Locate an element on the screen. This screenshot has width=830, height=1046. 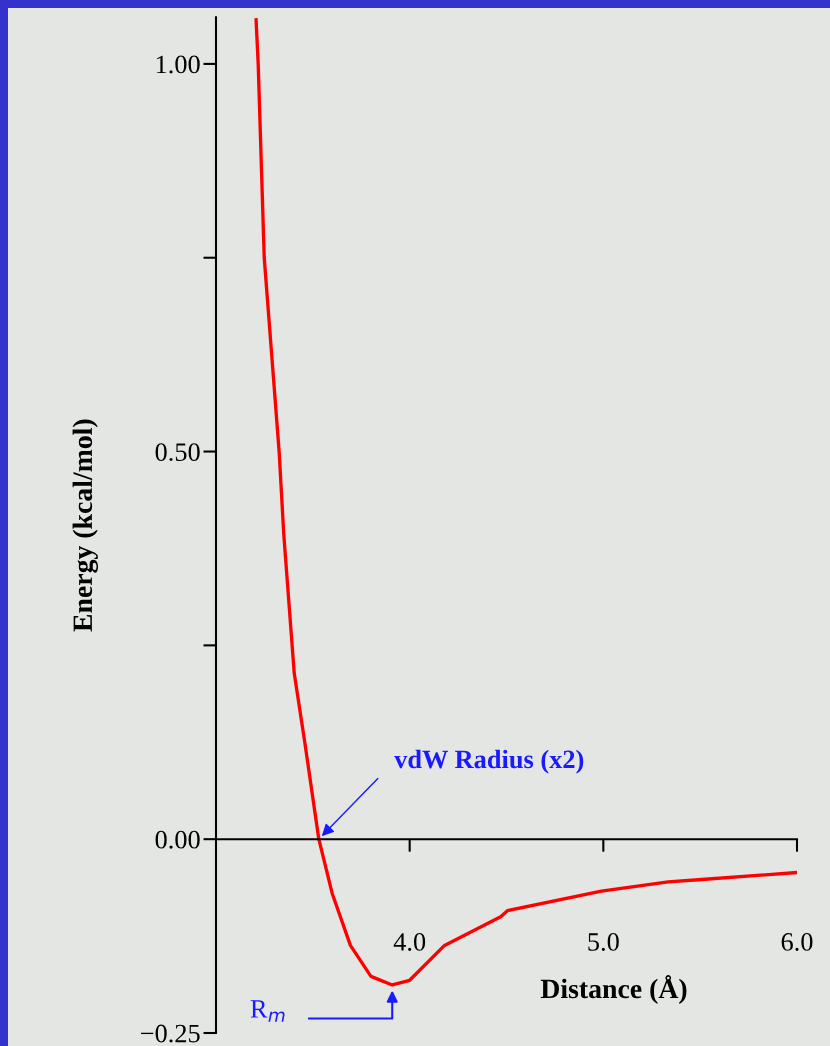
x-tick-label: 4.0 is located at coordinates (409, 942).